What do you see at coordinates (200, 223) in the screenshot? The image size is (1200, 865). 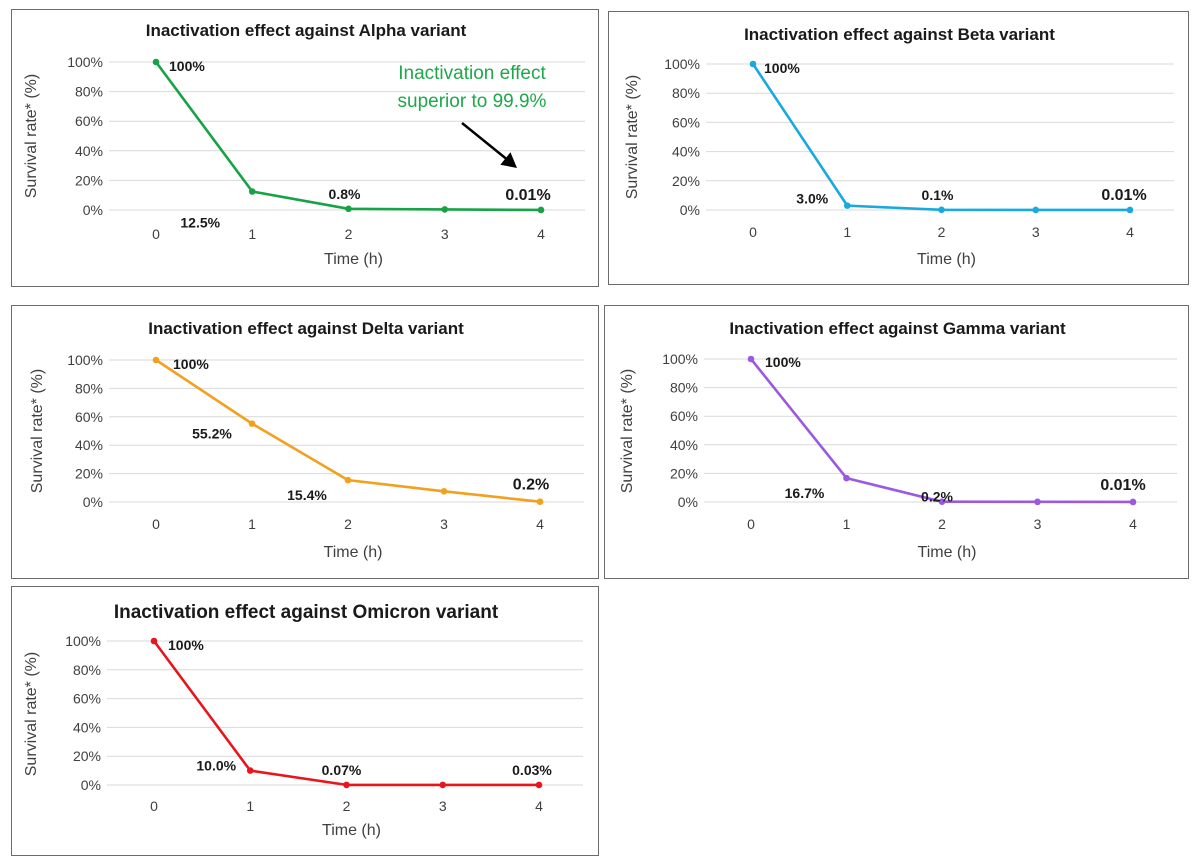 I see `data-label: 12.5%` at bounding box center [200, 223].